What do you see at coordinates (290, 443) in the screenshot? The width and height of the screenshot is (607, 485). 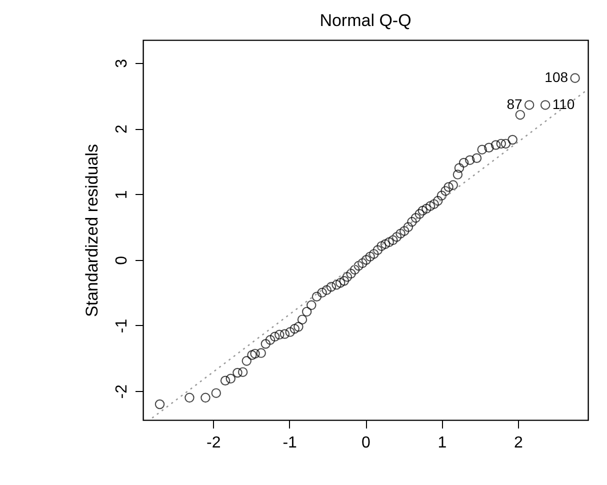 I see `x-tick-label: -1` at bounding box center [290, 443].